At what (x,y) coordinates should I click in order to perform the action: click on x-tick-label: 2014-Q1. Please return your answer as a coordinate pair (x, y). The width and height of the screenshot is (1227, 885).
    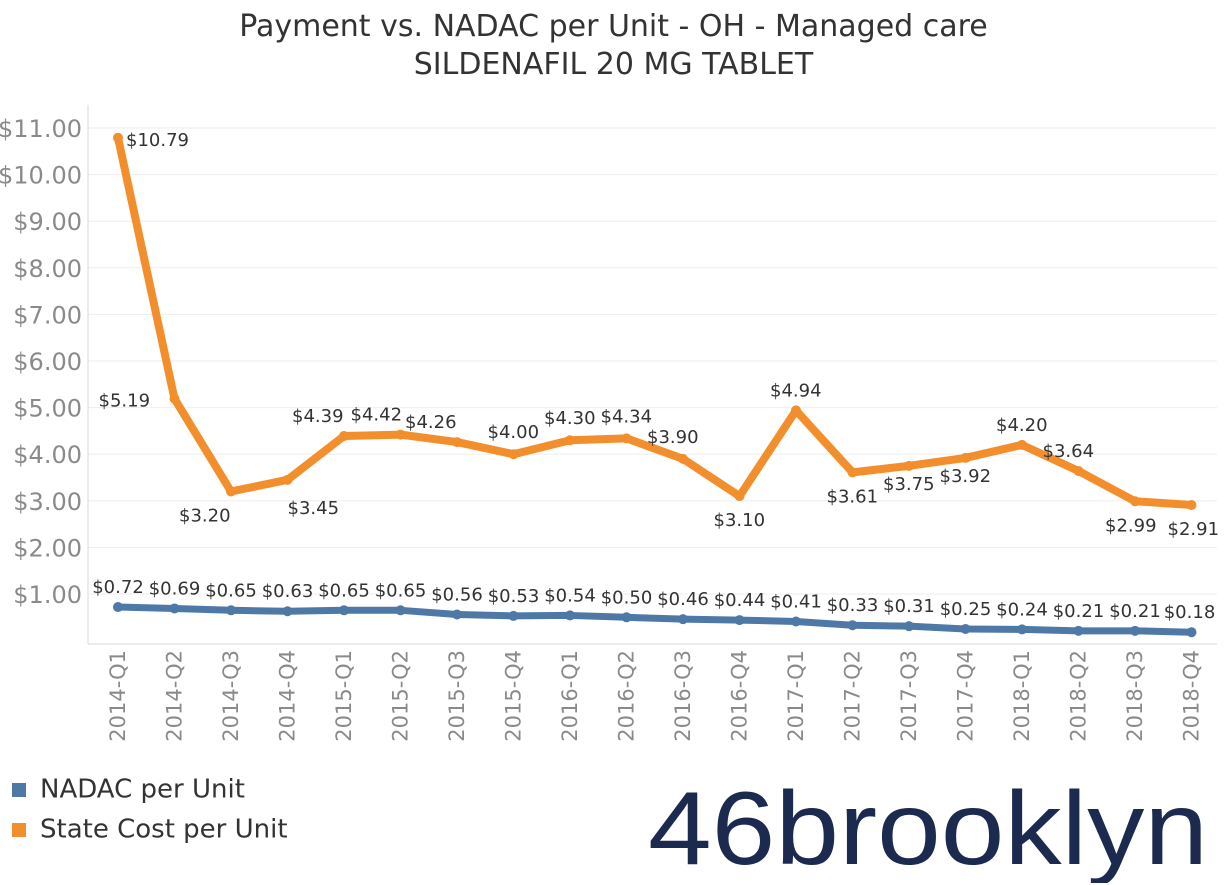
    Looking at the image, I should click on (118, 696).